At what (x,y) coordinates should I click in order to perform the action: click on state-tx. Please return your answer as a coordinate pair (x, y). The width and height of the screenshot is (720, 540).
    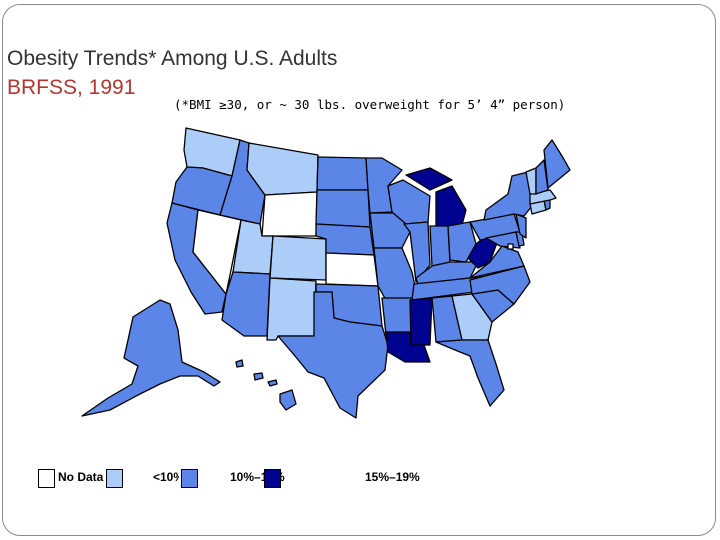
    Looking at the image, I should click on (333, 355).